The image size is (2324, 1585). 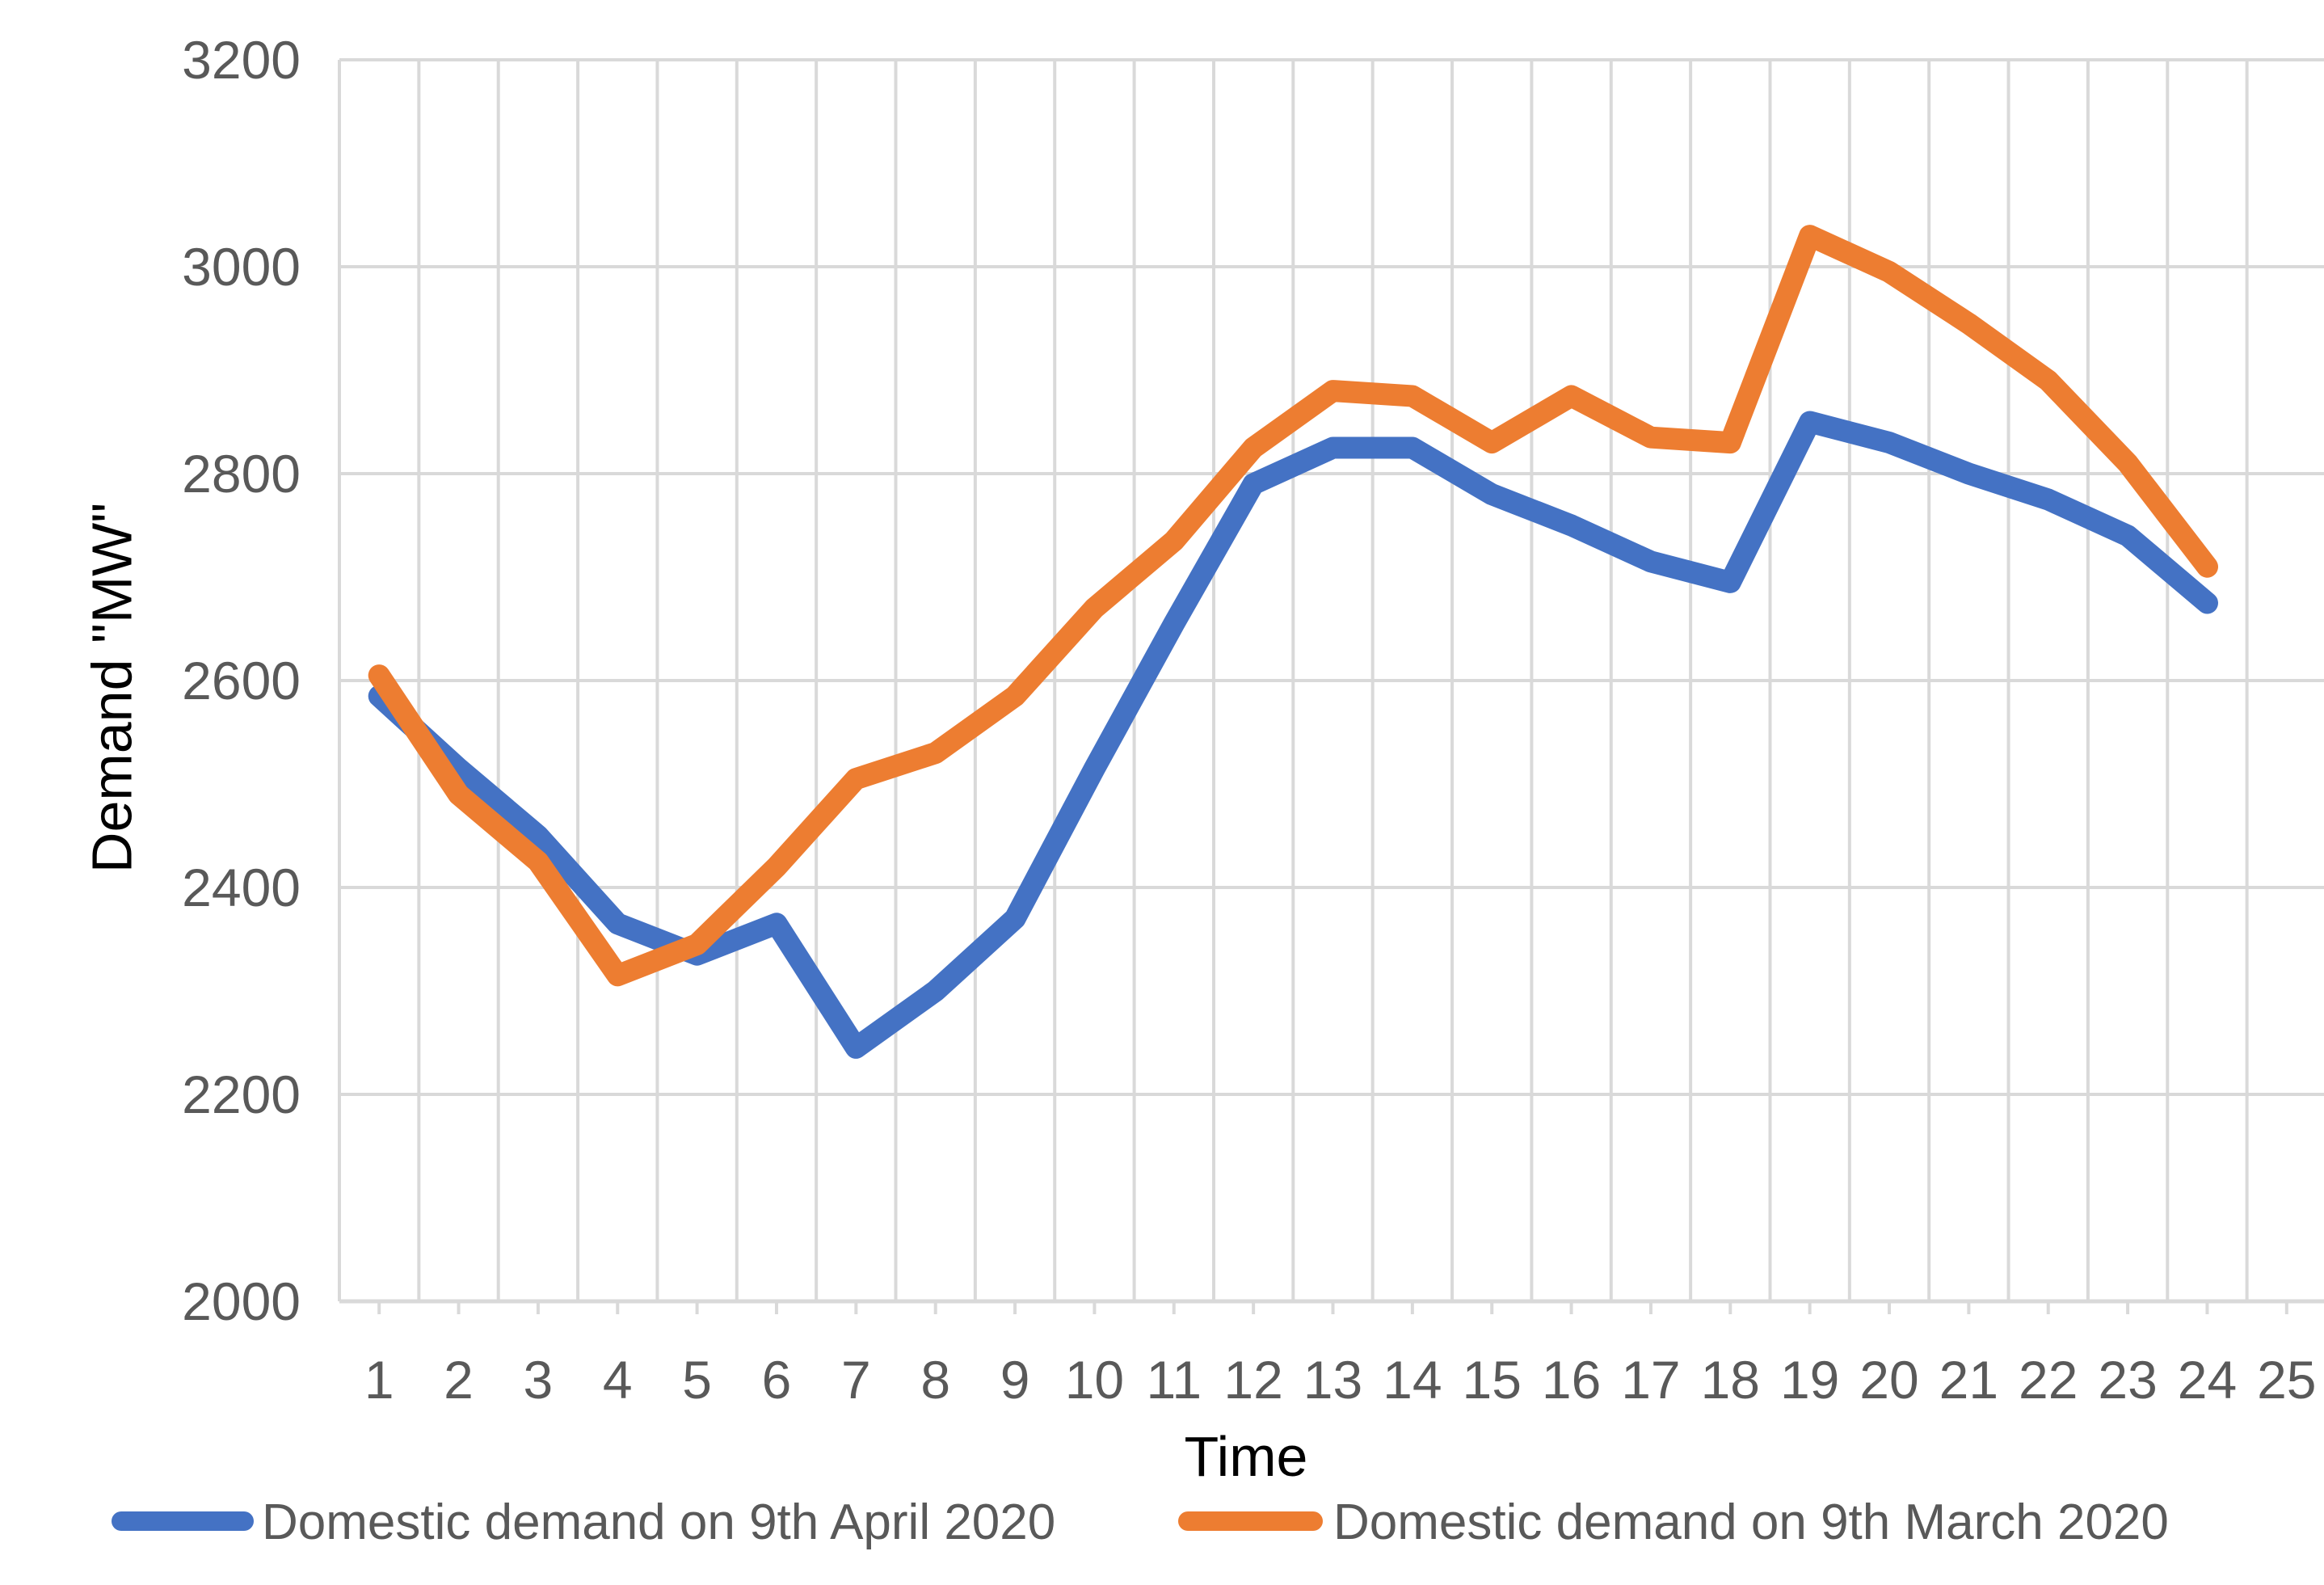 I want to click on x-tick-label: 12, so click(x=1252, y=1380).